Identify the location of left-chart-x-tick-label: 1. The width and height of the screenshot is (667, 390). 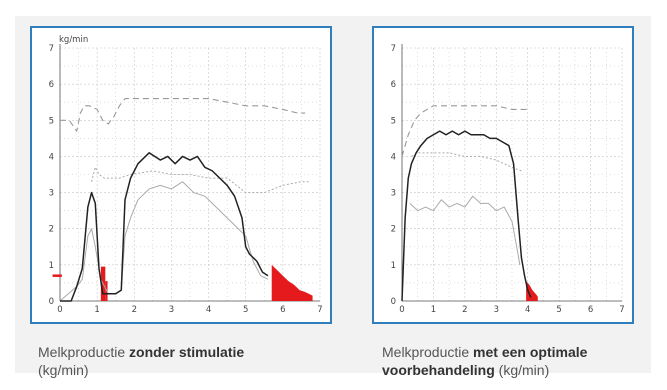
(96, 310).